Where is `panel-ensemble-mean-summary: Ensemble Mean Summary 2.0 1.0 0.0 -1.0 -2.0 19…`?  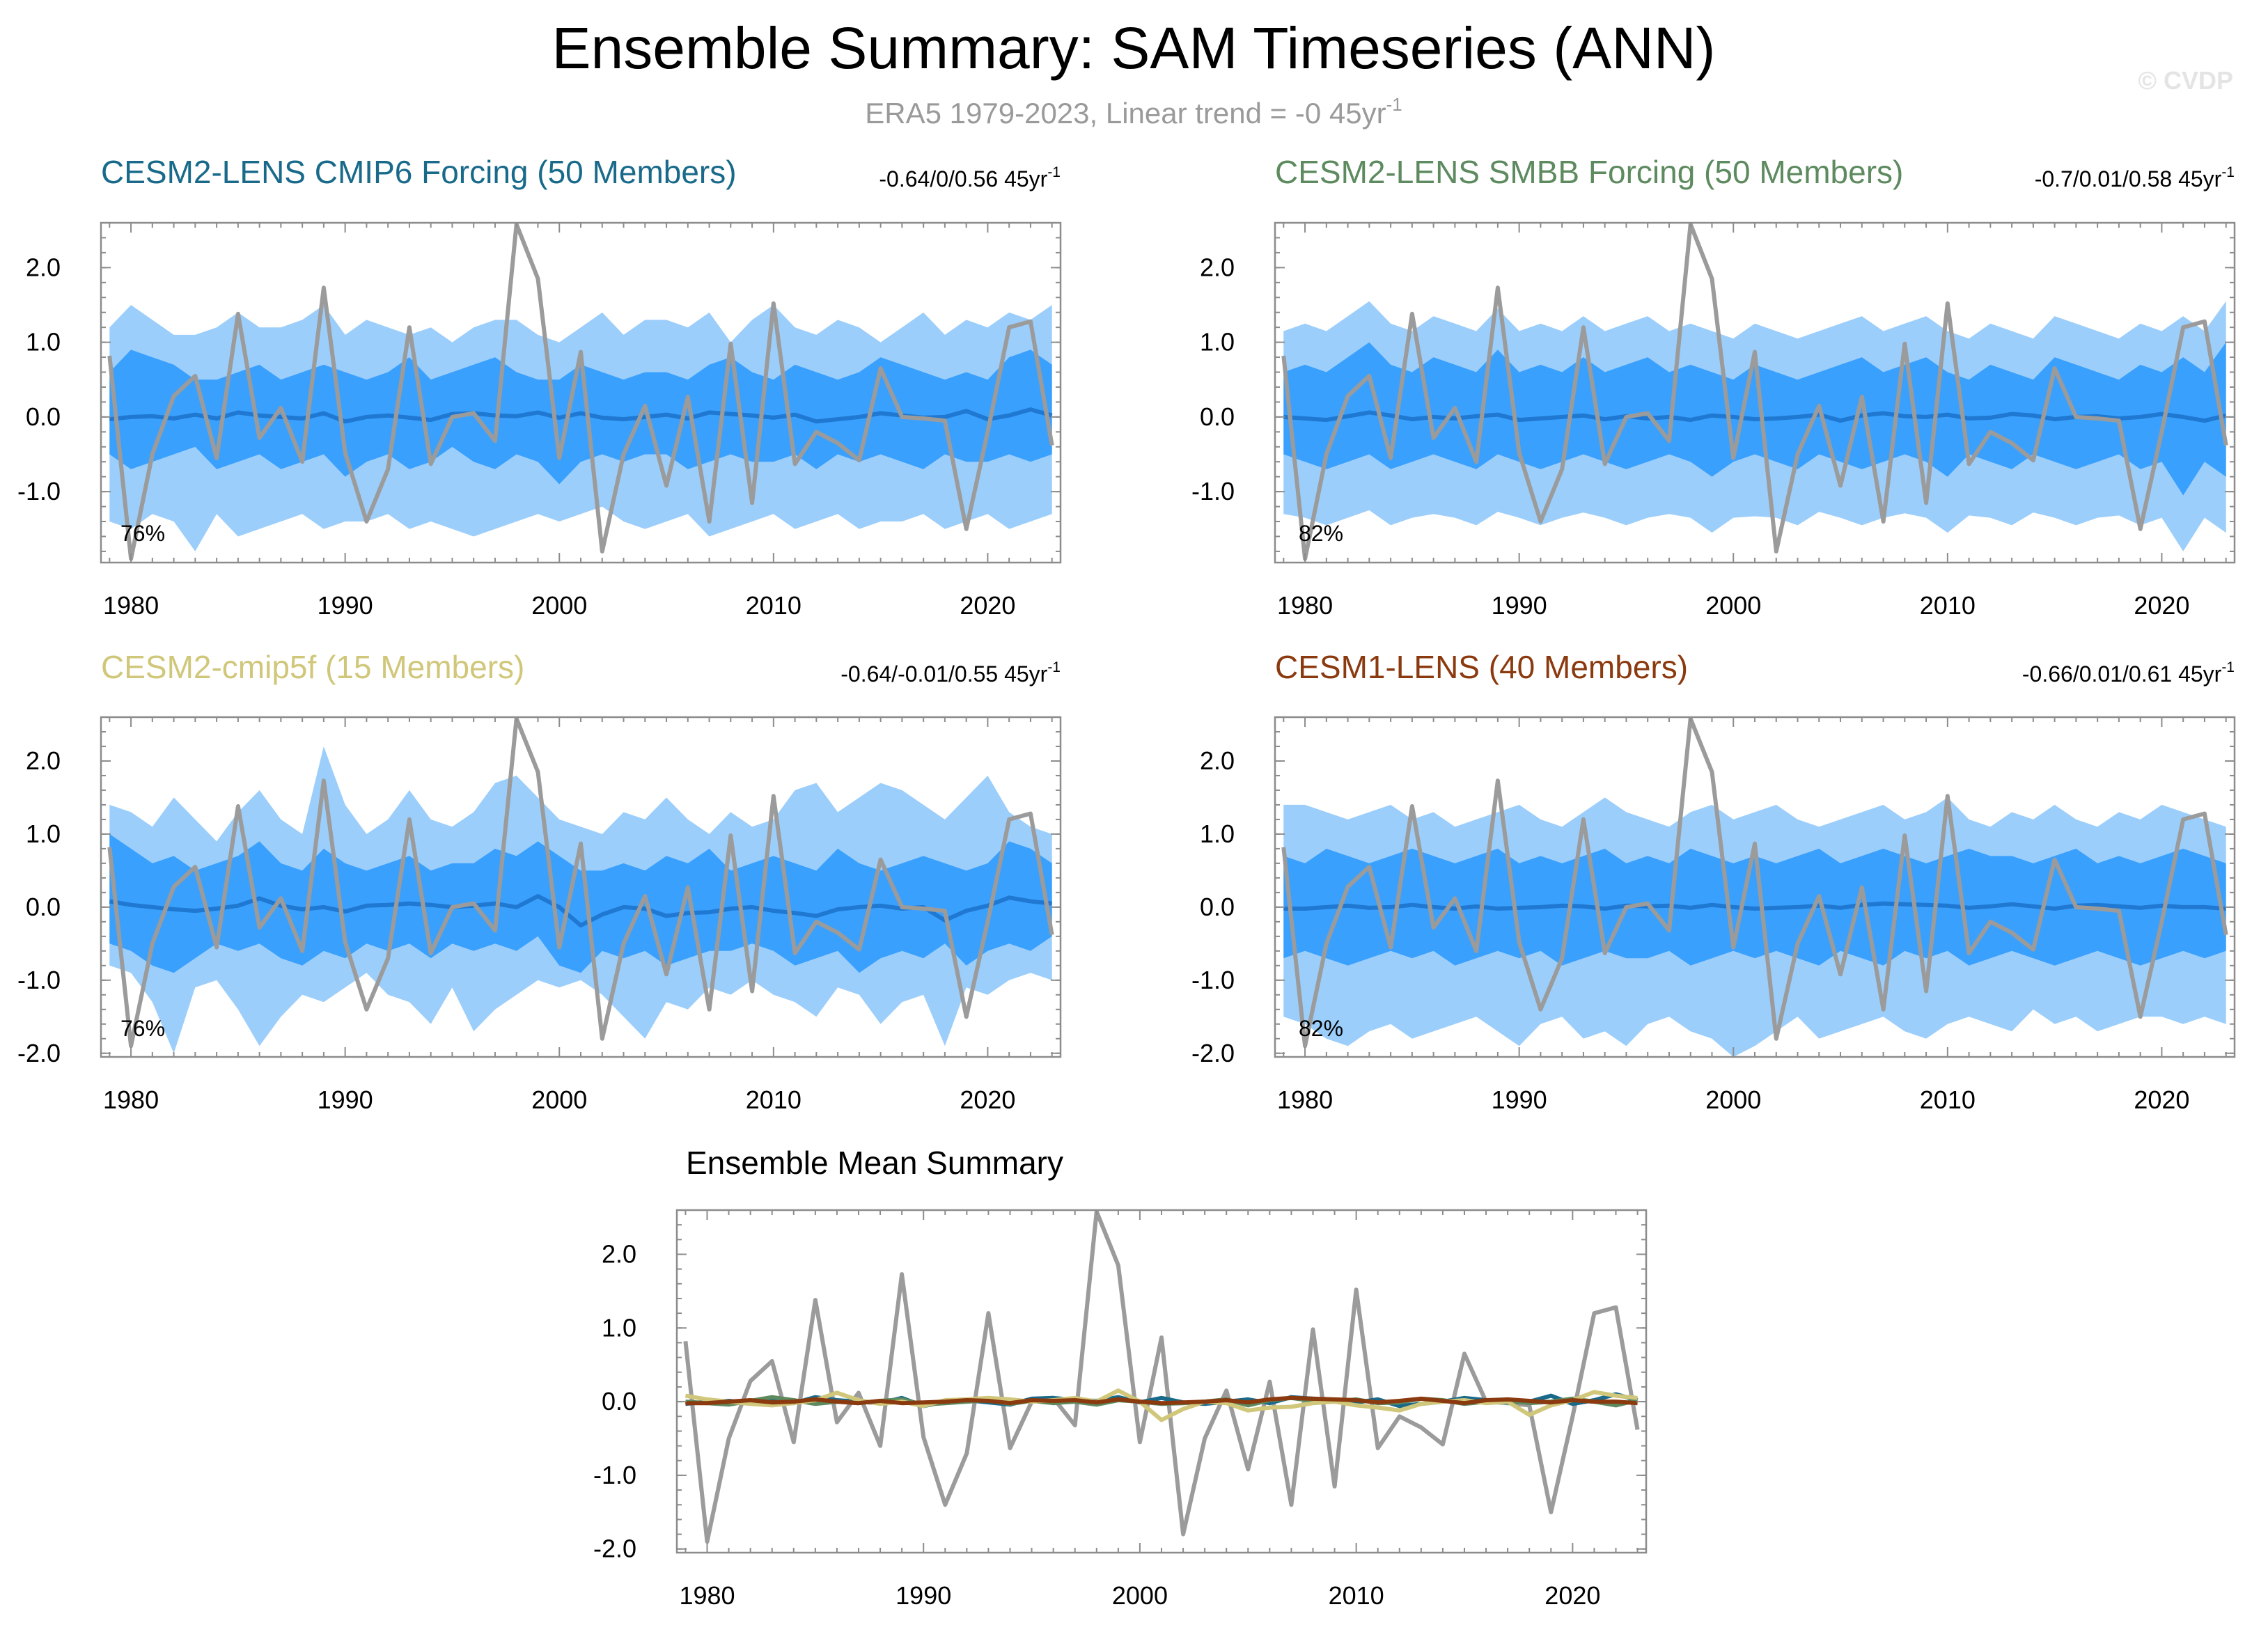 panel-ensemble-mean-summary: Ensemble Mean Summary 2.0 1.0 0.0 -1.0 -2.0 19… is located at coordinates (1120, 1377).